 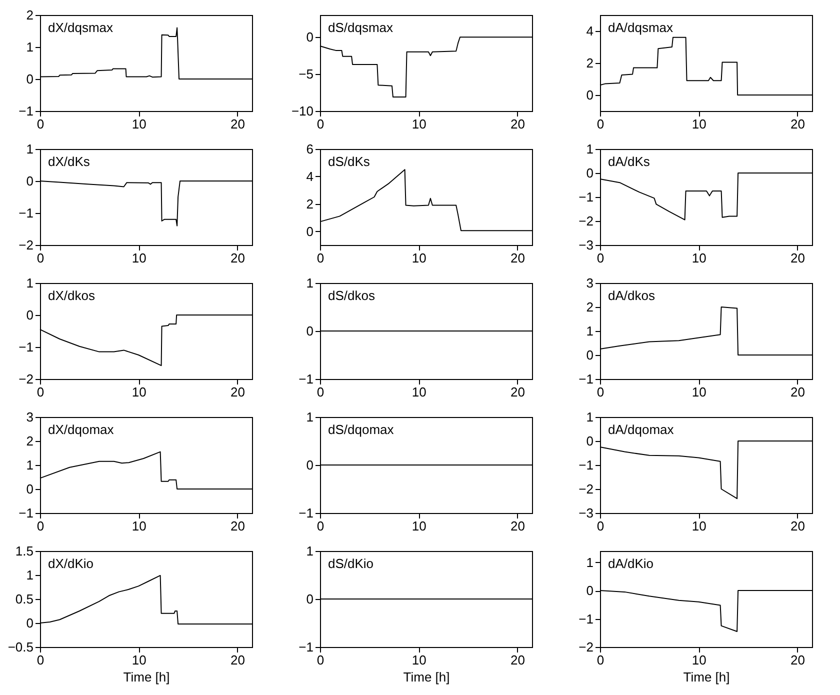 What do you see at coordinates (69, 161) in the screenshot?
I see `chart-title: dX/dKs` at bounding box center [69, 161].